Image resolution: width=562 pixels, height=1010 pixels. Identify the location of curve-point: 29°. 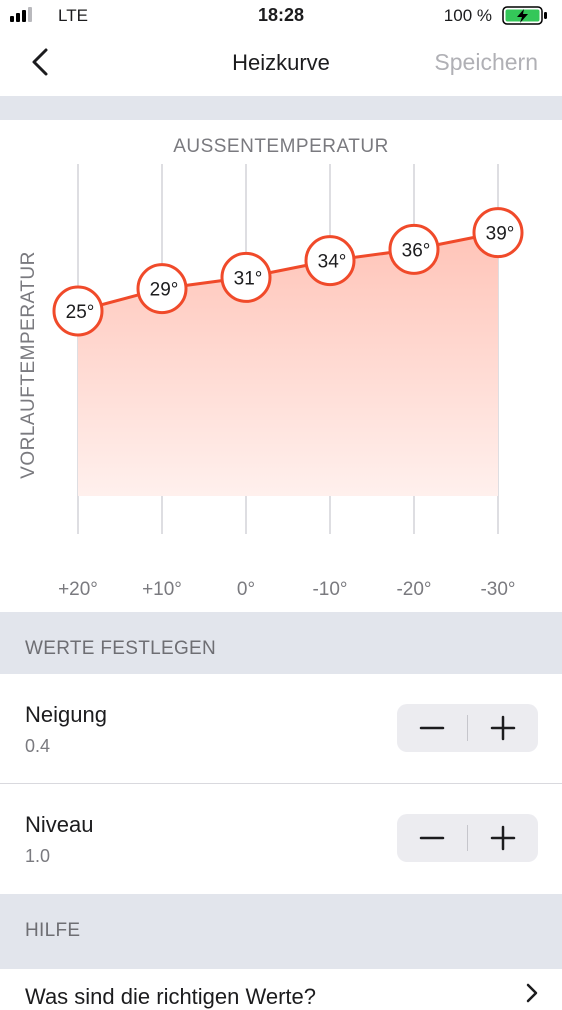
(162, 289).